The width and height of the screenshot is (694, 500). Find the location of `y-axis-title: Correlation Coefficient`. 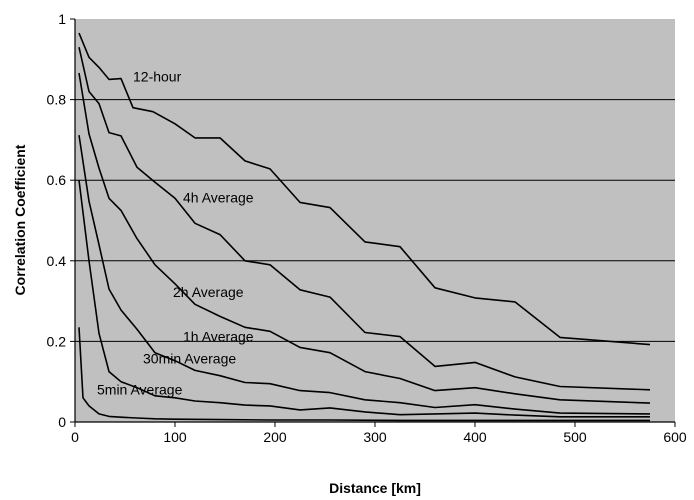

y-axis-title: Correlation Coefficient is located at coordinates (20, 219).